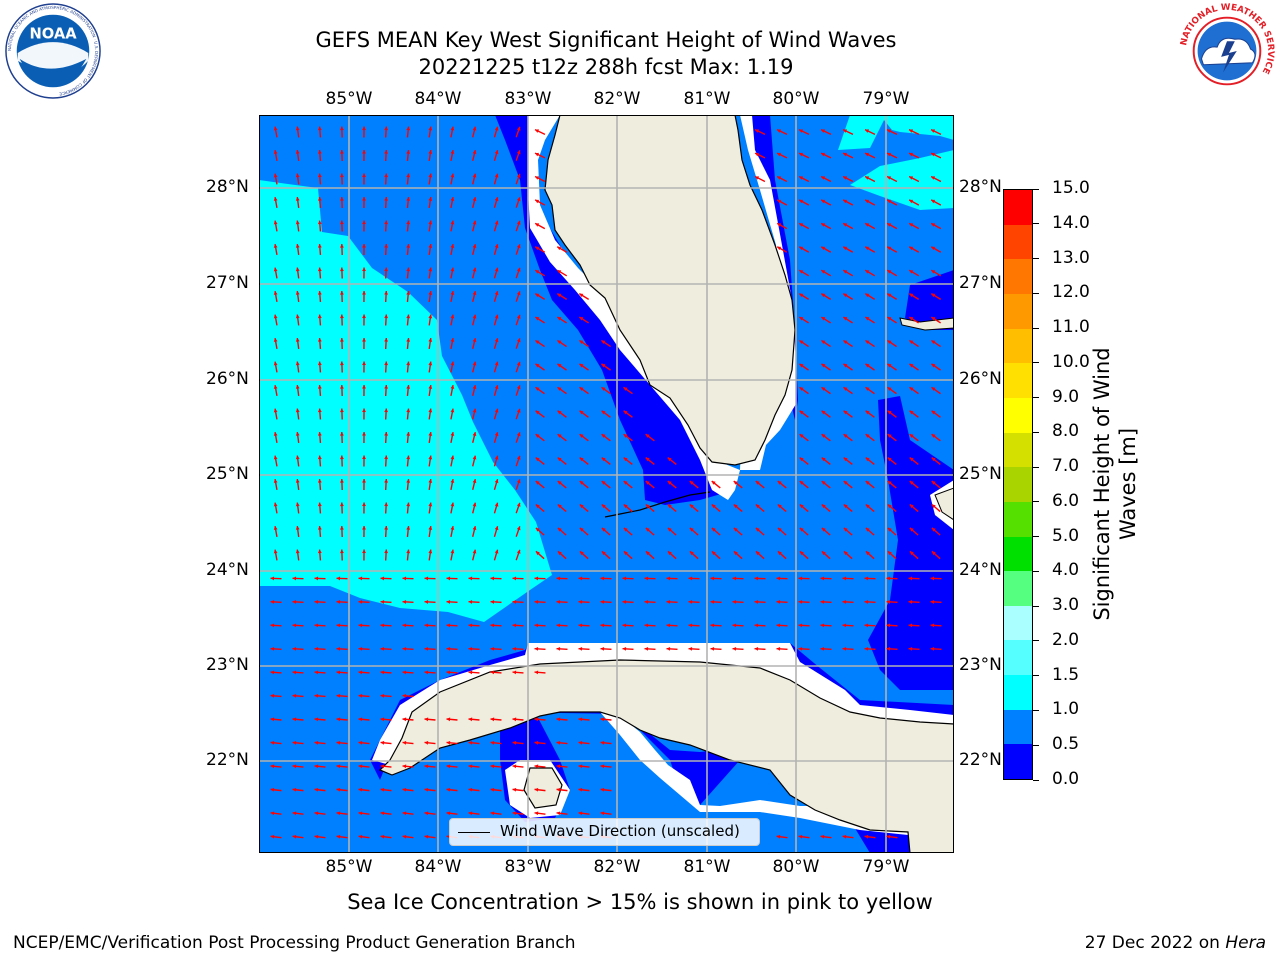 Image resolution: width=1280 pixels, height=960 pixels. Describe the element at coordinates (227, 379) in the screenshot. I see `lat-label-left-26n: 26°N` at that location.